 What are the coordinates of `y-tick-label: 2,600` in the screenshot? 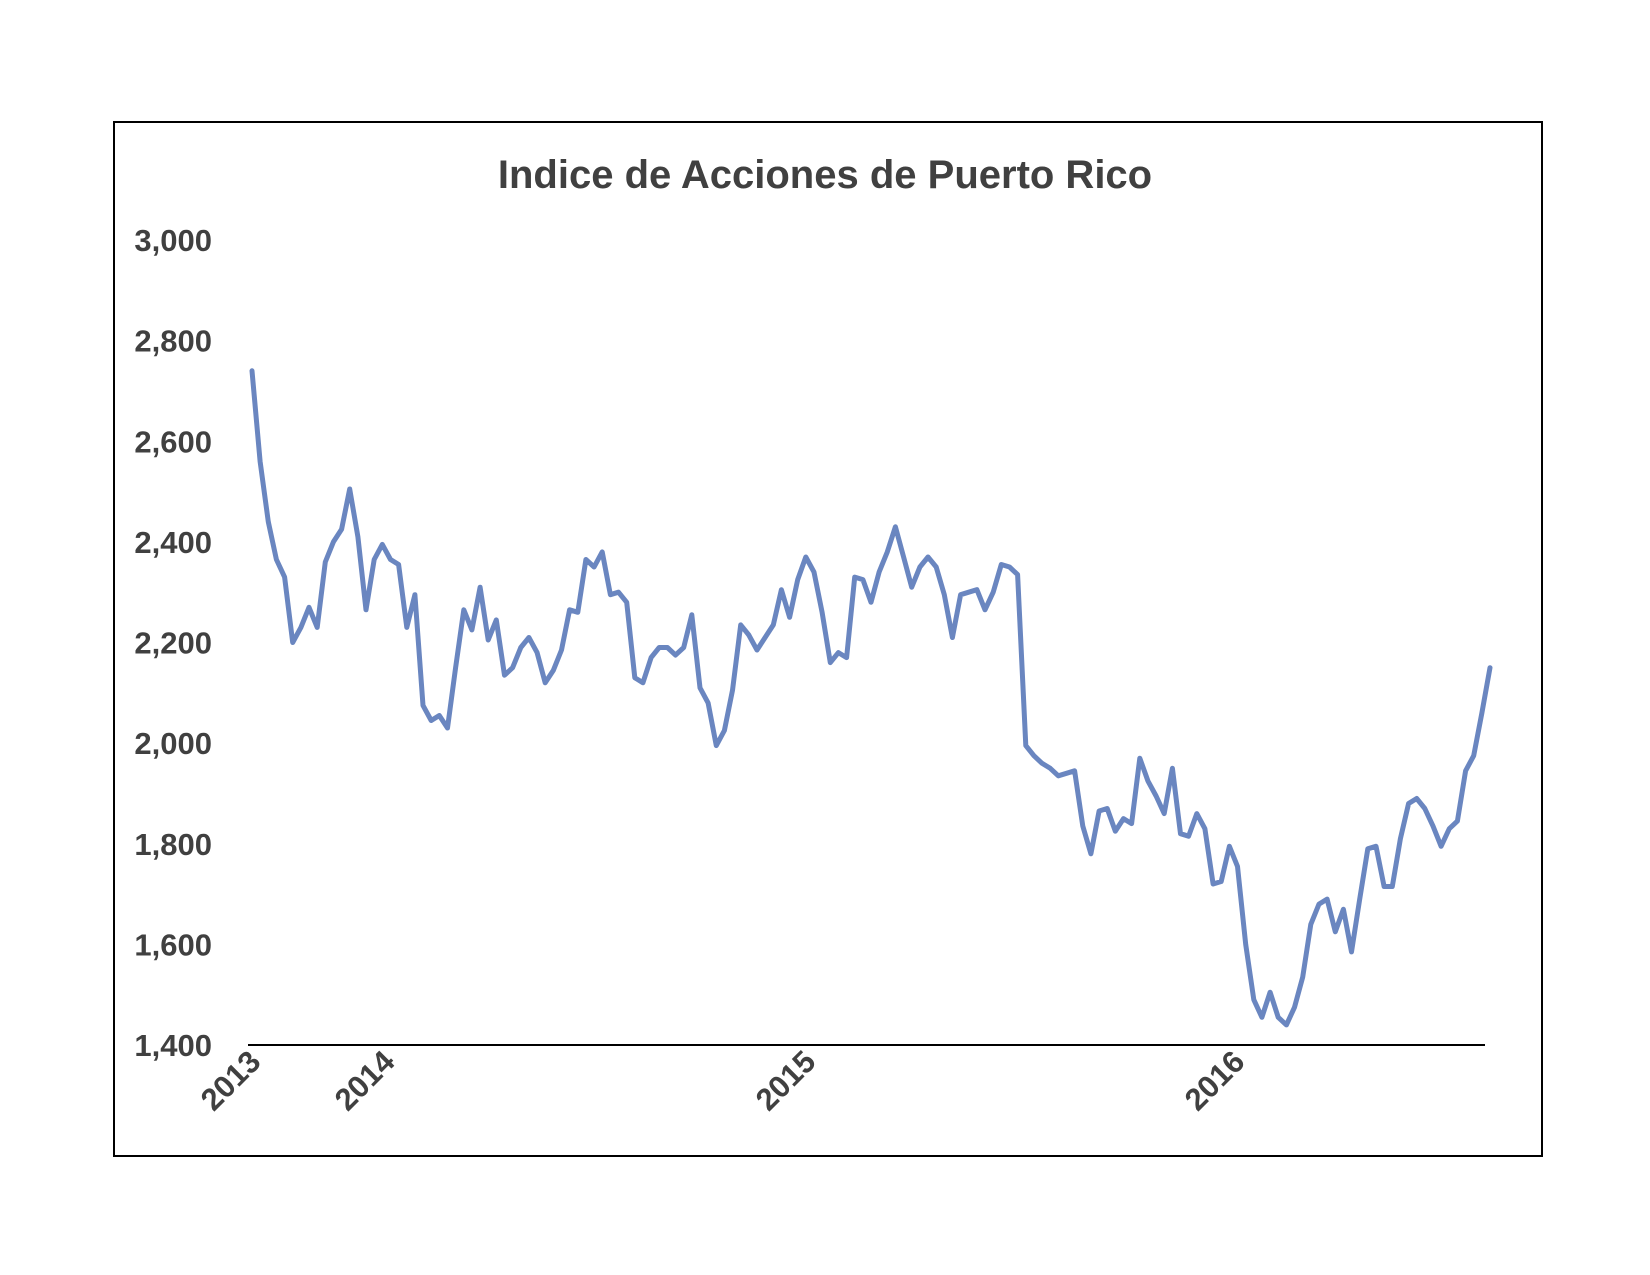 It's located at (173, 441).